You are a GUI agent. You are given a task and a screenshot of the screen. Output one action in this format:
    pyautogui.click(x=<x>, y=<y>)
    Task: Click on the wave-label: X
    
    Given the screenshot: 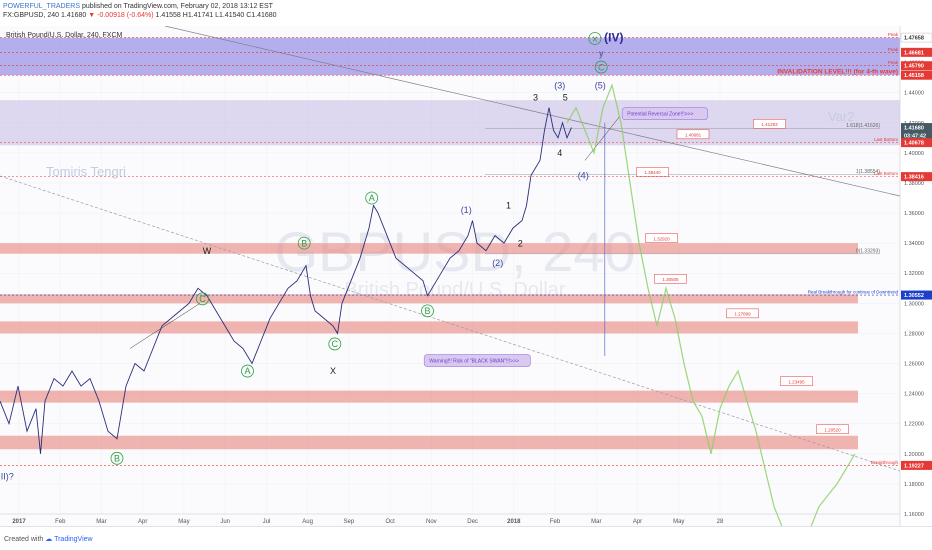 What is the action you would take?
    pyautogui.click(x=333, y=371)
    